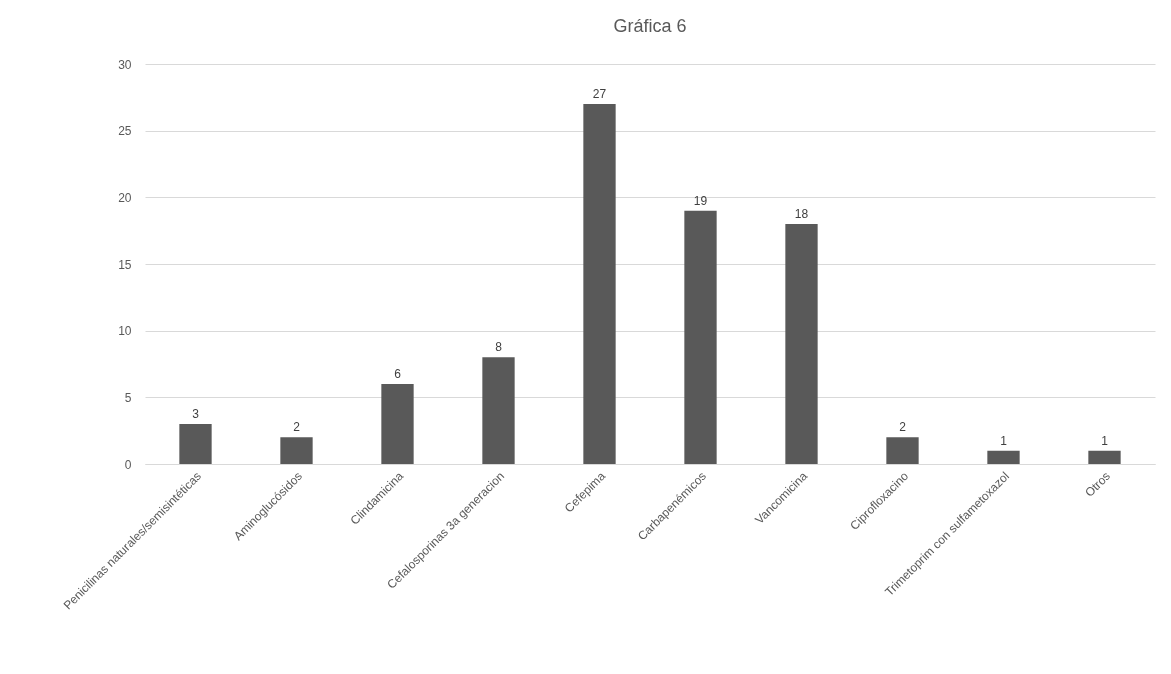  What do you see at coordinates (801, 214) in the screenshot?
I see `data-label: 18` at bounding box center [801, 214].